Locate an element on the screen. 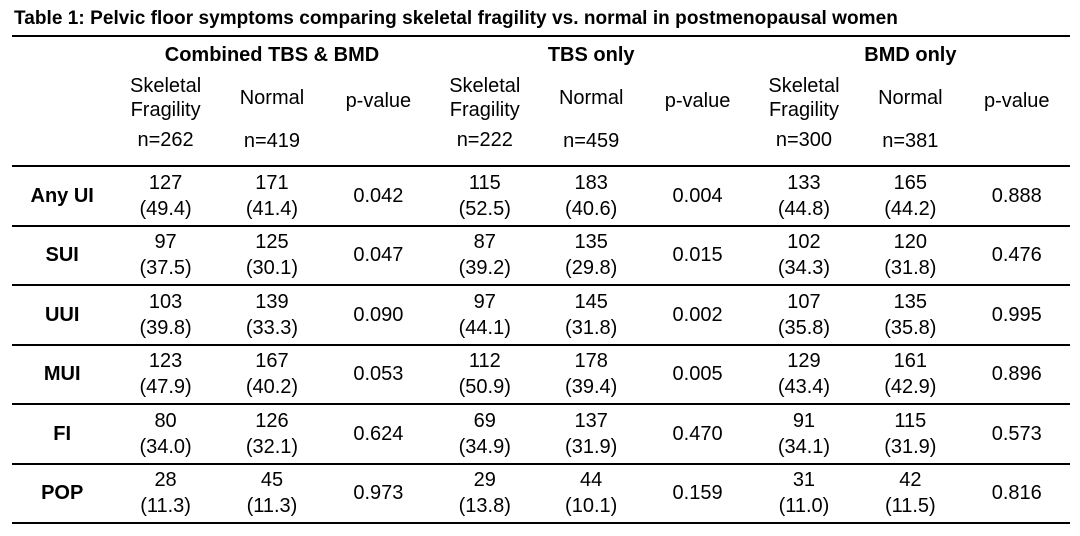 The width and height of the screenshot is (1080, 536). normal-cell: 44 (10.1) is located at coordinates (591, 493).